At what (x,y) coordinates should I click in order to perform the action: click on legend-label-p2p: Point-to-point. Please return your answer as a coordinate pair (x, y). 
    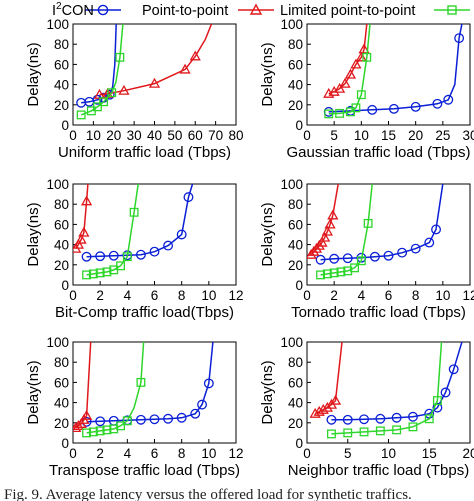
    Looking at the image, I should click on (185, 11).